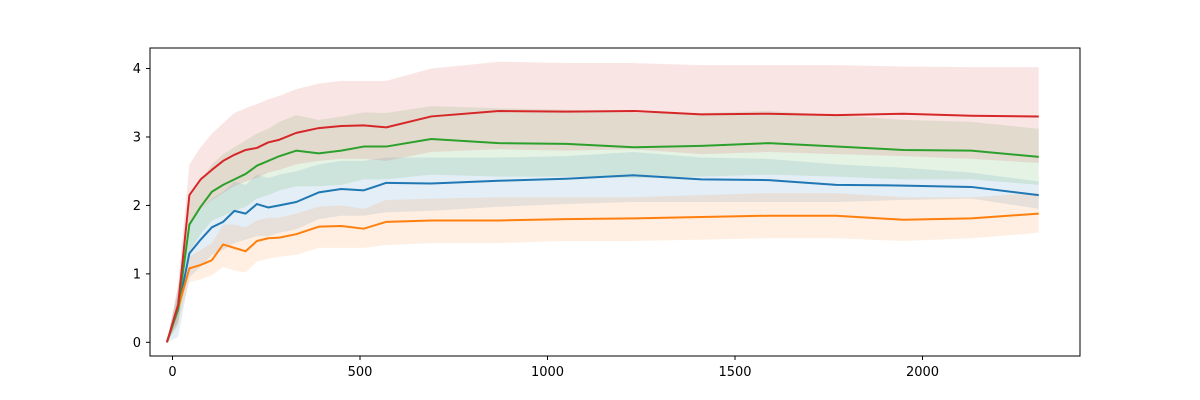  What do you see at coordinates (137, 343) in the screenshot?
I see `y-tick-label: 0` at bounding box center [137, 343].